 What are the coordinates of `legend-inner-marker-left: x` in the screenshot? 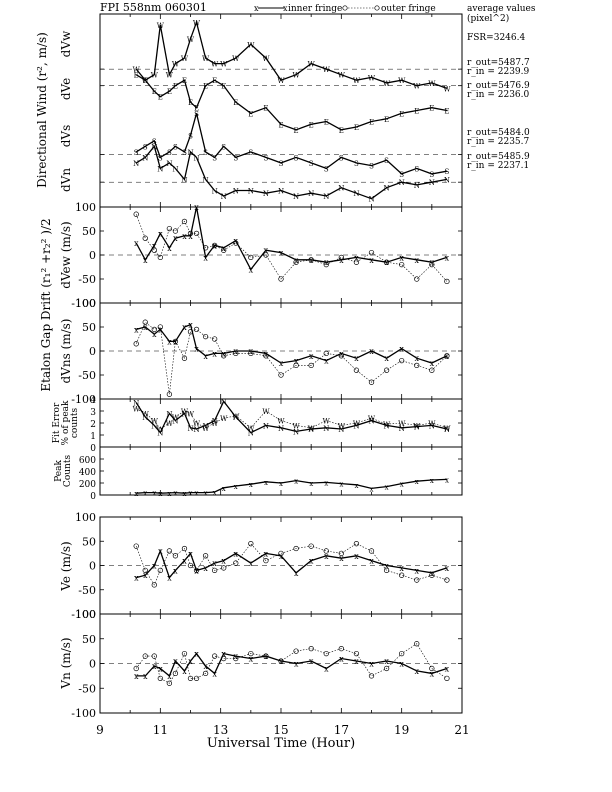 It's located at (256, 8).